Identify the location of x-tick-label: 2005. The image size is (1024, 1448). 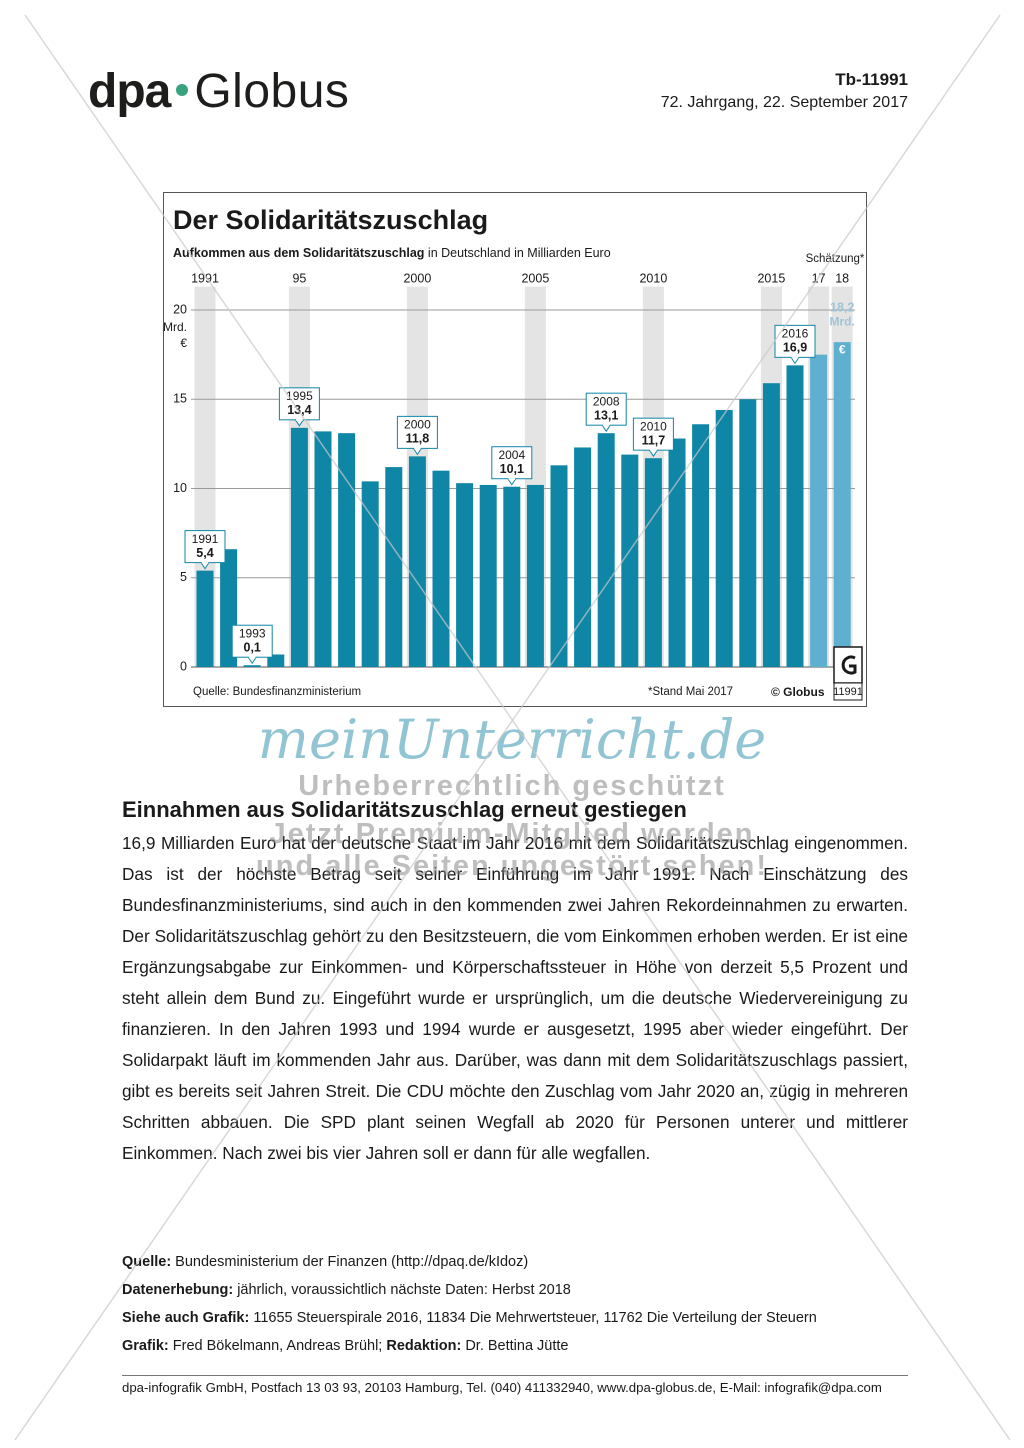
(535, 278).